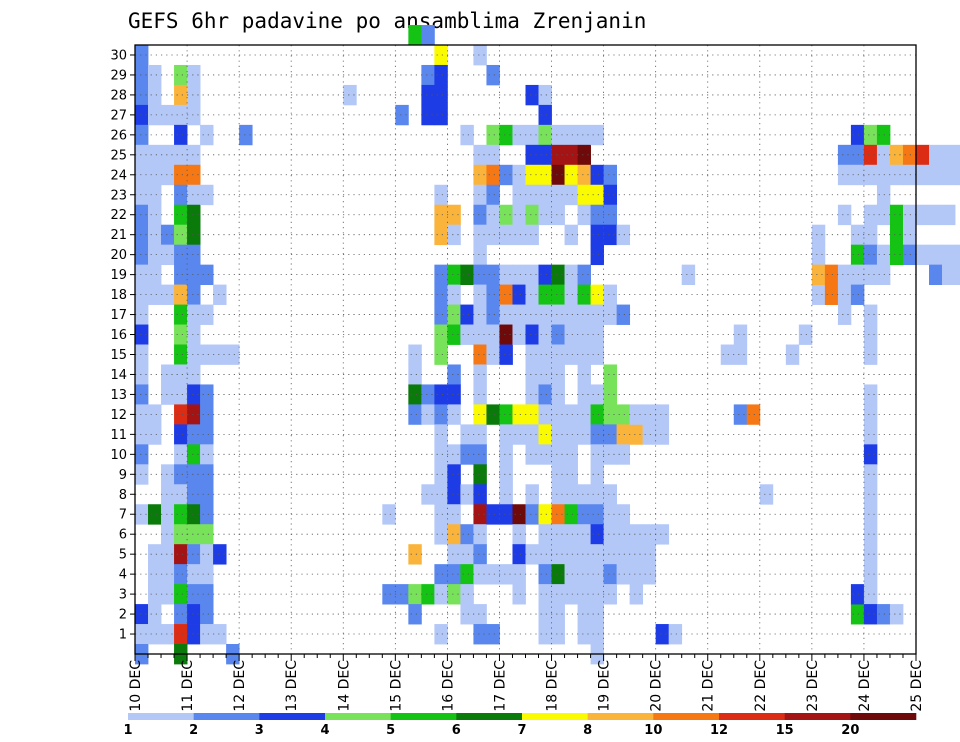 The width and height of the screenshot is (960, 742). I want to click on legend-threshold-label: 15, so click(785, 730).